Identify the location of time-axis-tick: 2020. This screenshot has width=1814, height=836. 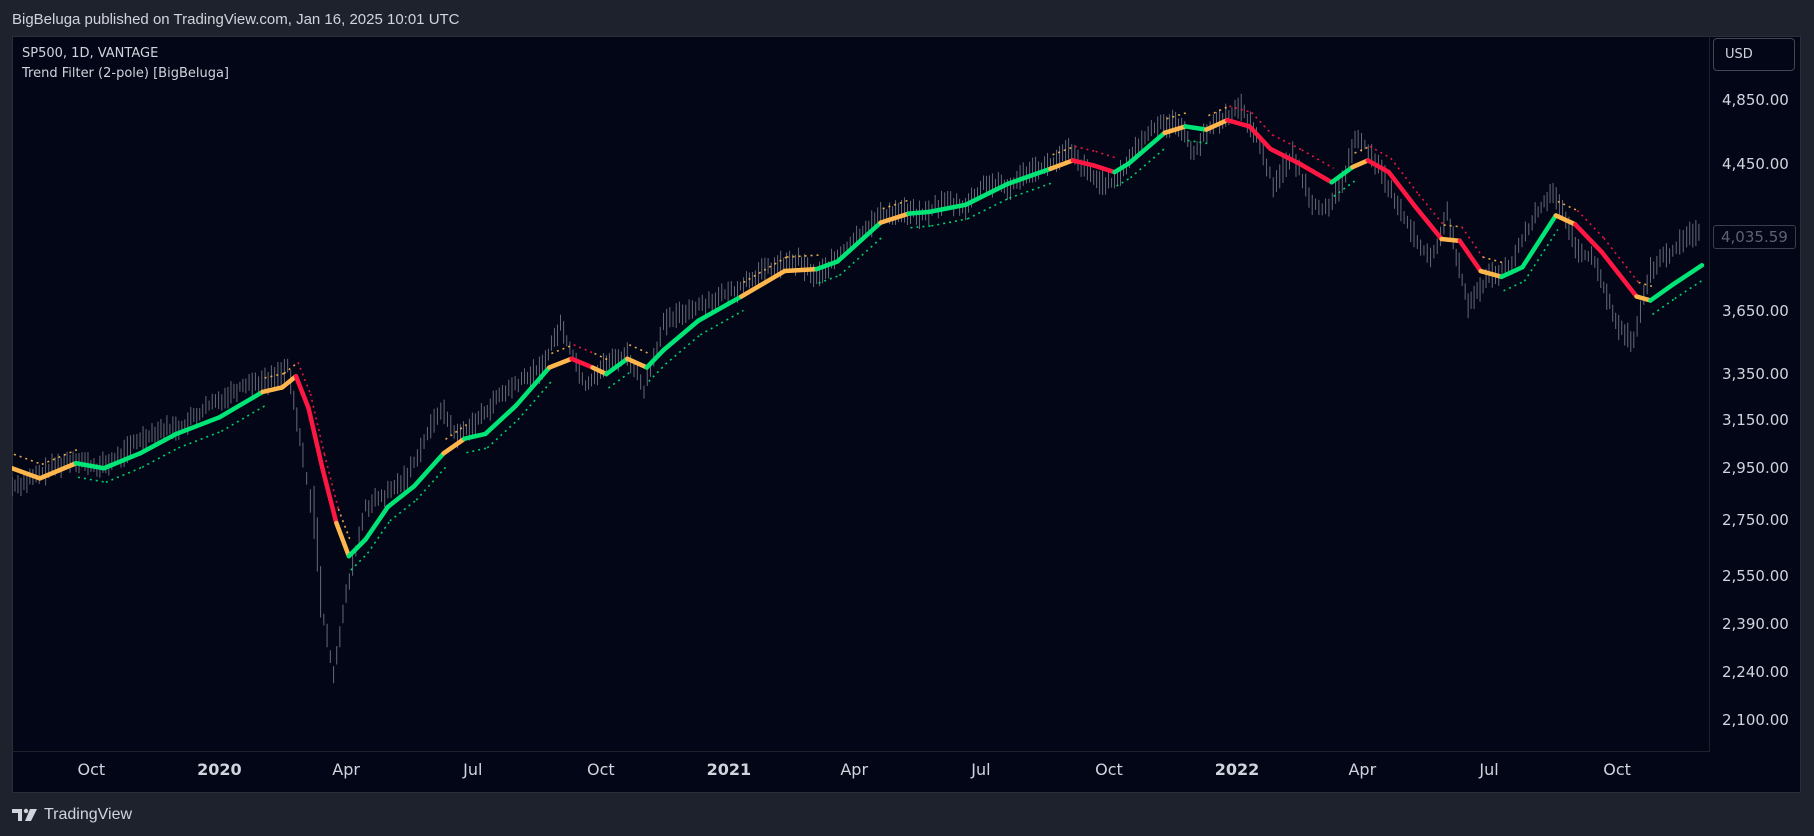
(219, 769).